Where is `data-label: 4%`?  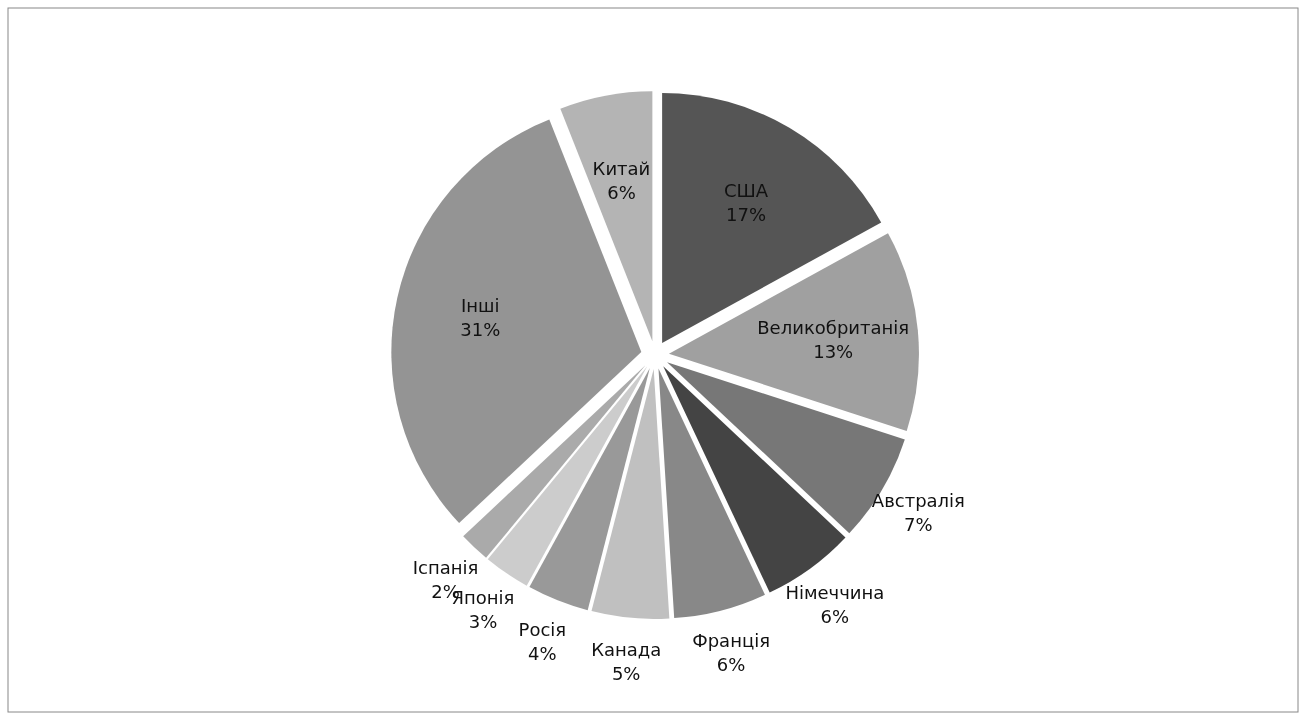
data-label: 4% is located at coordinates (542, 653).